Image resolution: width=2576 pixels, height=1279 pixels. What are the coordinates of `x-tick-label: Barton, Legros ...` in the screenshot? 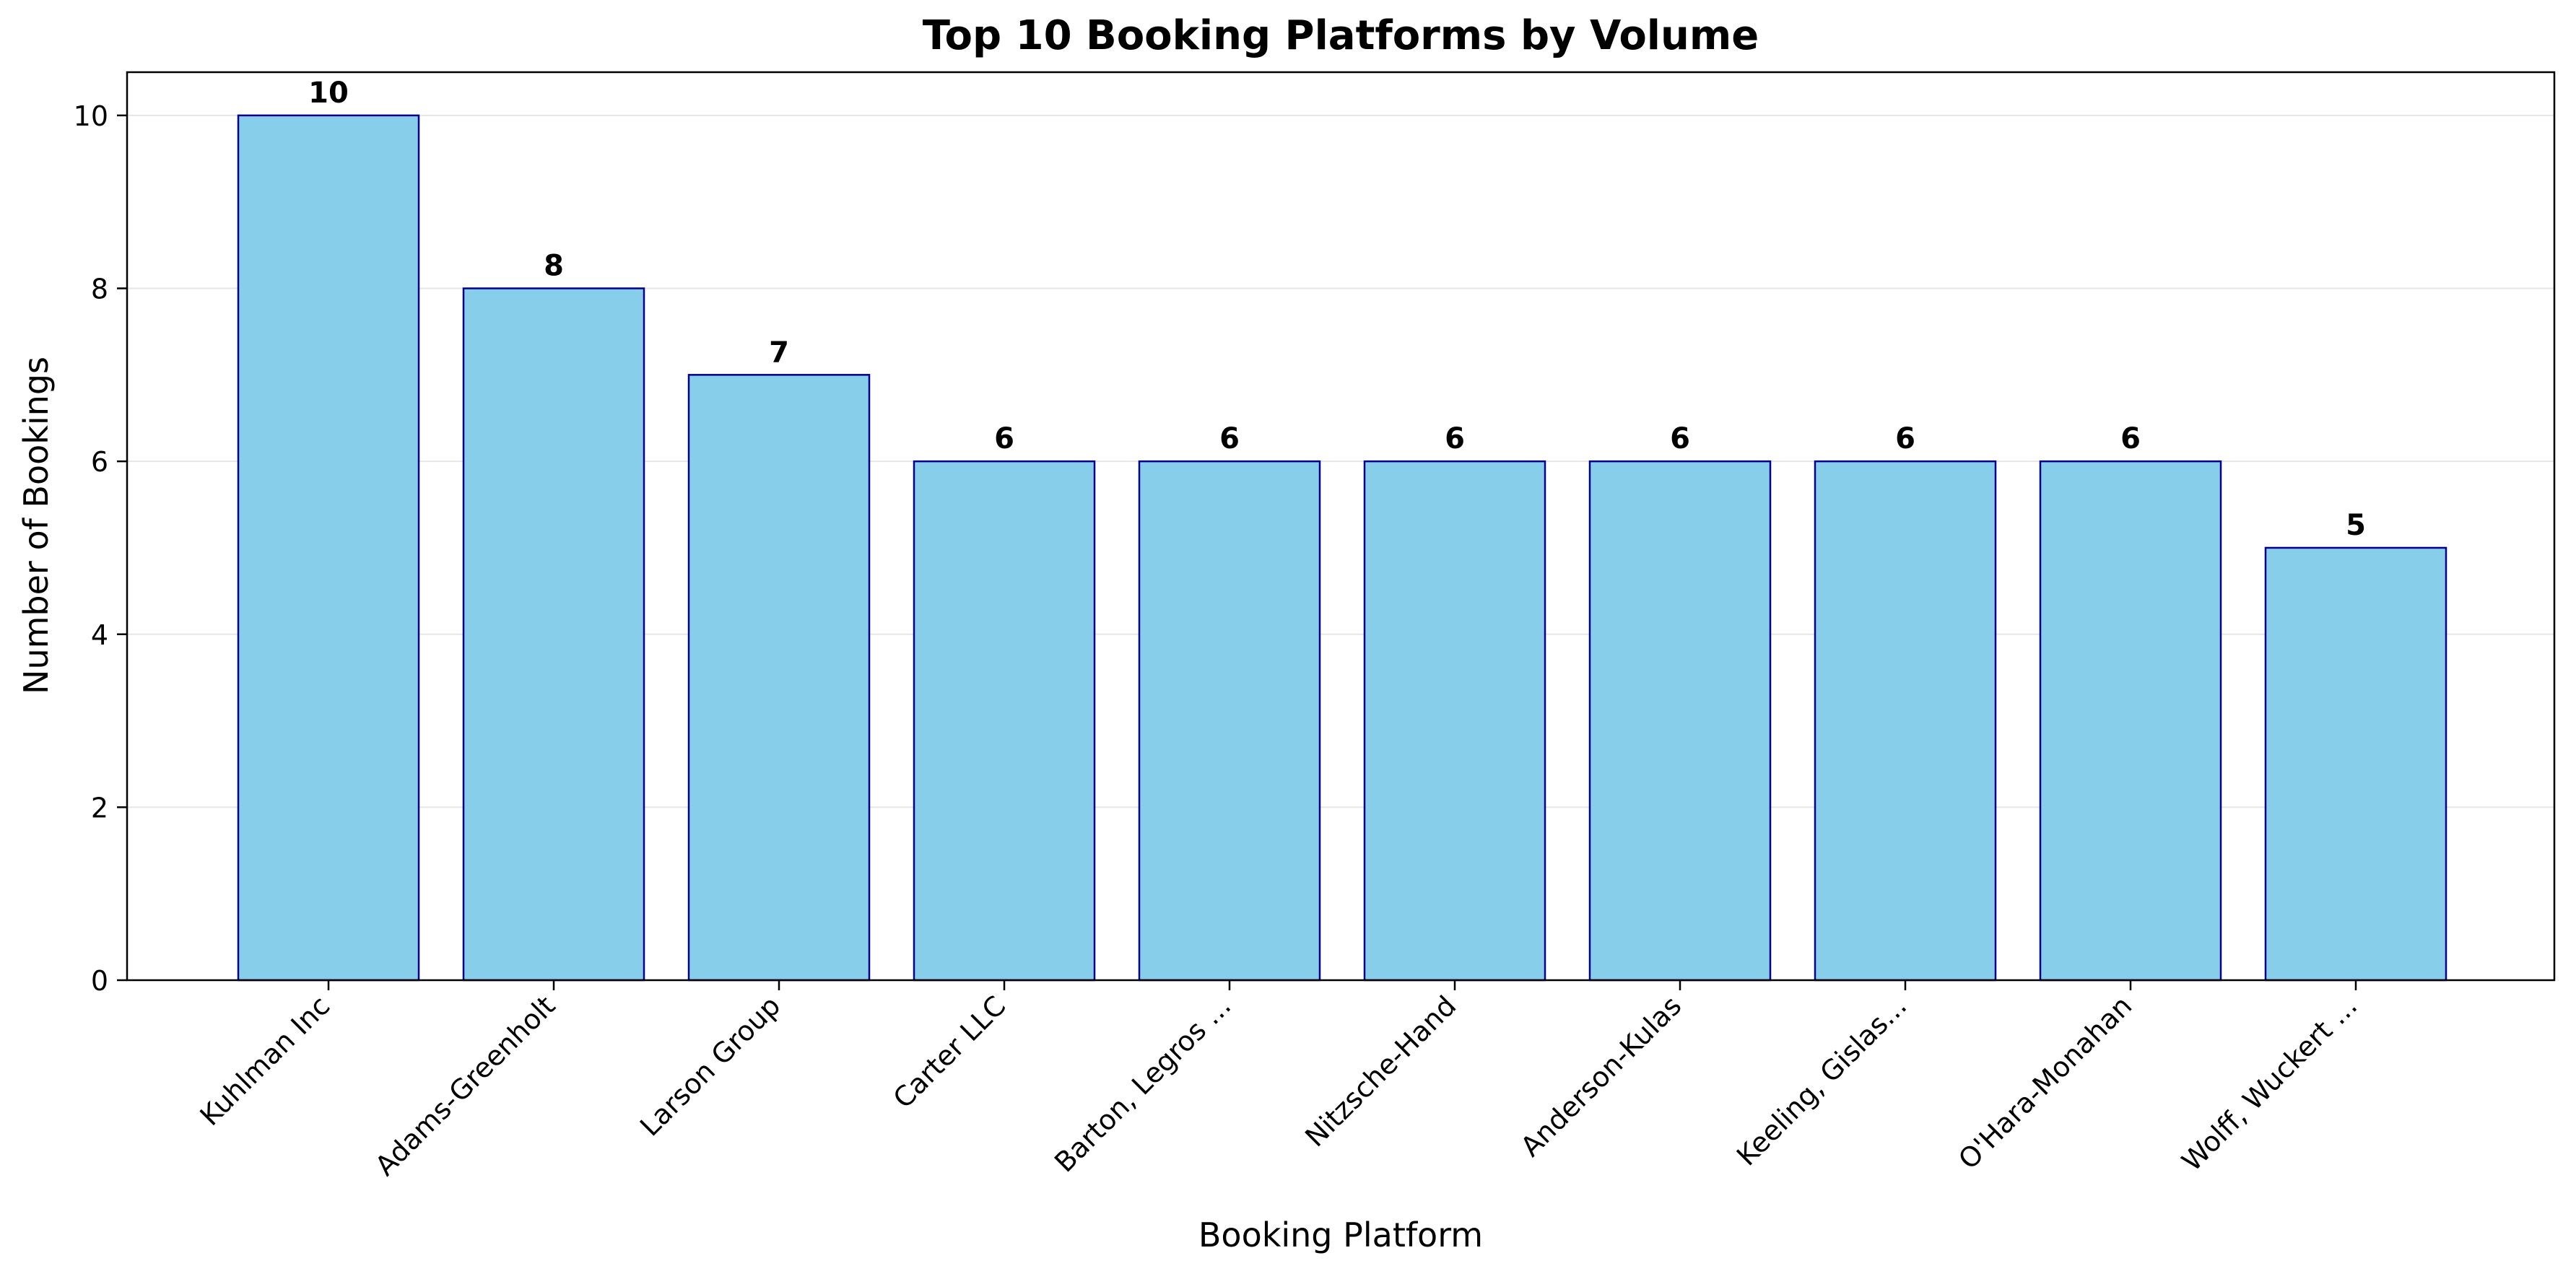 It's located at (1142, 1084).